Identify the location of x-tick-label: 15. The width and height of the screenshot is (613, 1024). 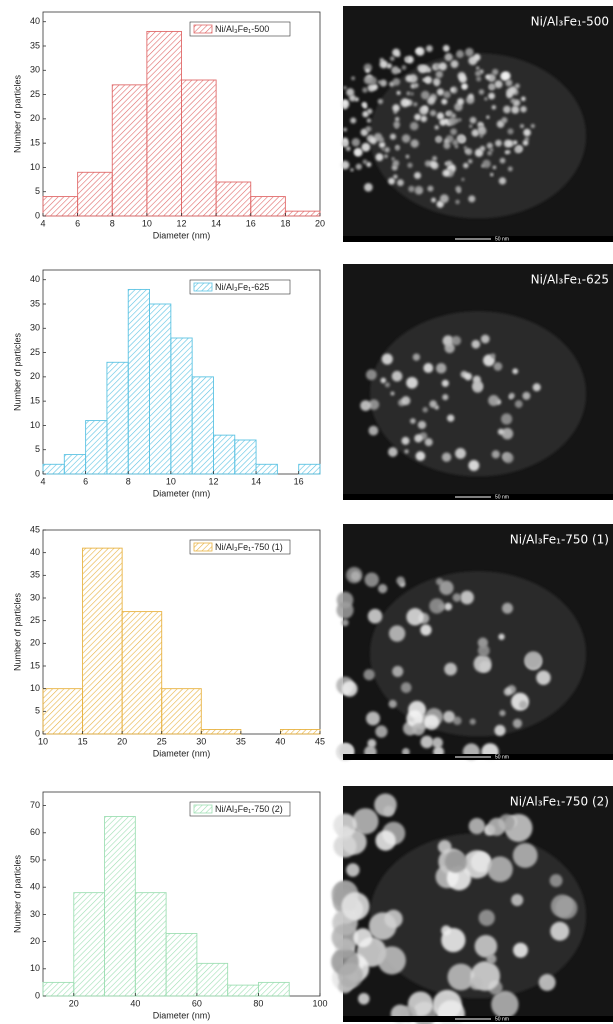
(83, 741).